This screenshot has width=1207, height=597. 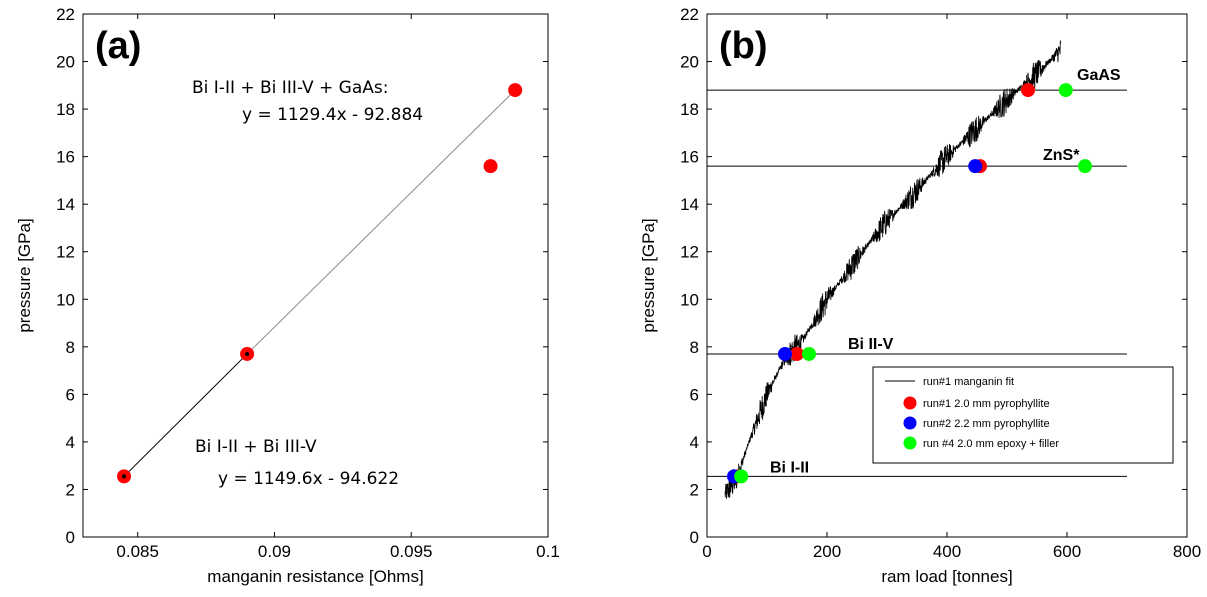 I want to click on panel-b-y-tick-label: 16, so click(x=689, y=157).